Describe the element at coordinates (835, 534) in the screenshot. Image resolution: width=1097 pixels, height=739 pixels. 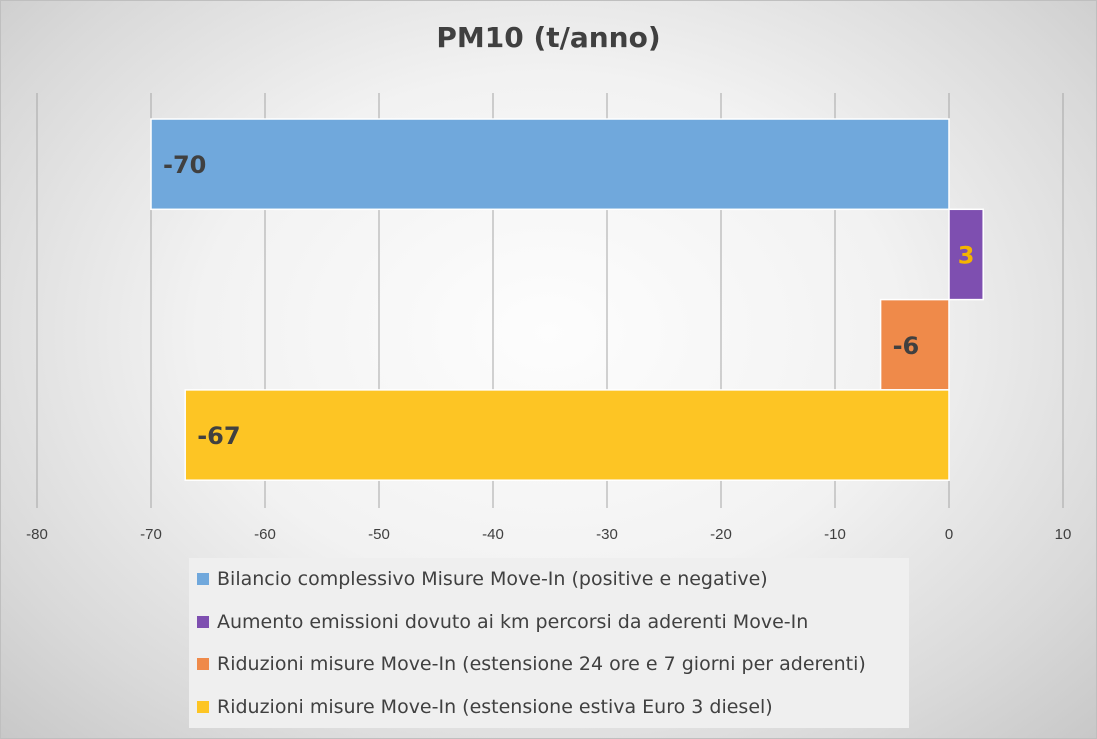
I see `x-tick-label: -10` at that location.